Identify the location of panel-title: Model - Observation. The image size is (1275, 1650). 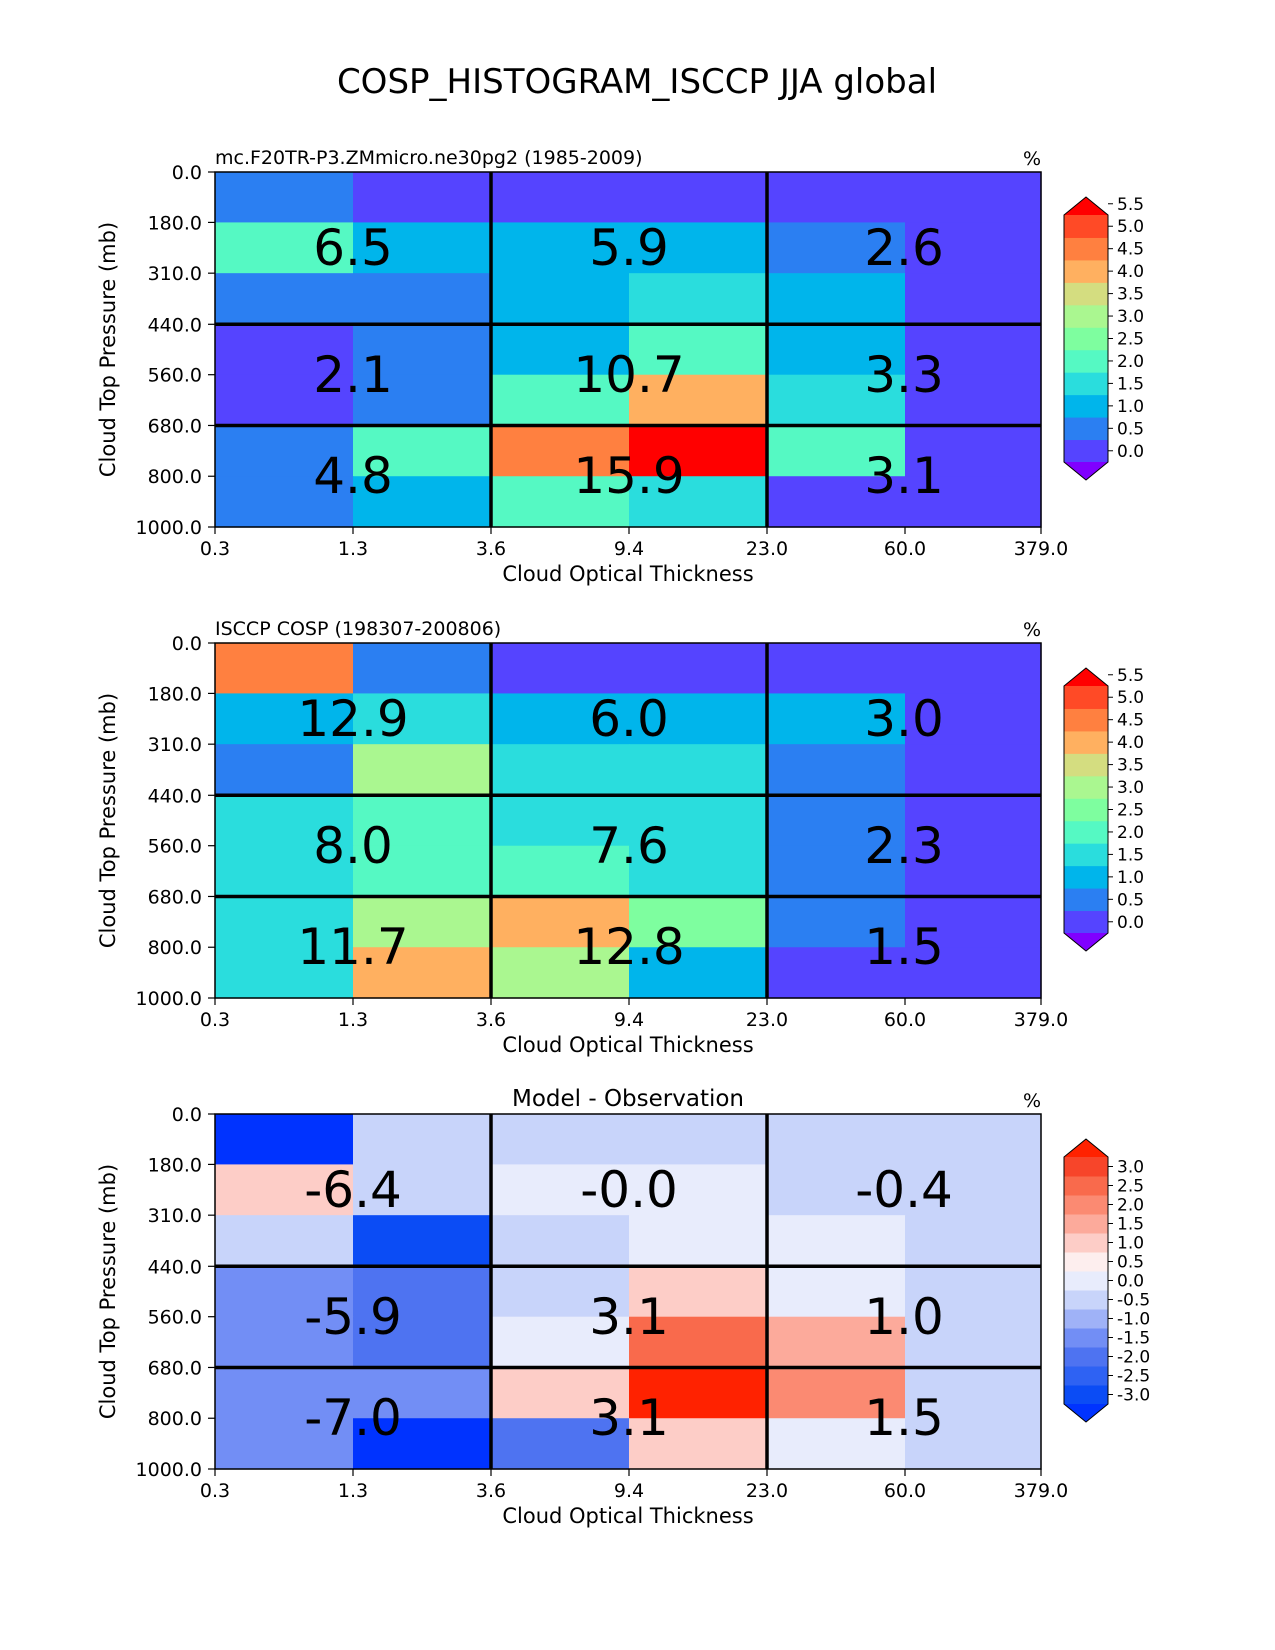
(628, 1099).